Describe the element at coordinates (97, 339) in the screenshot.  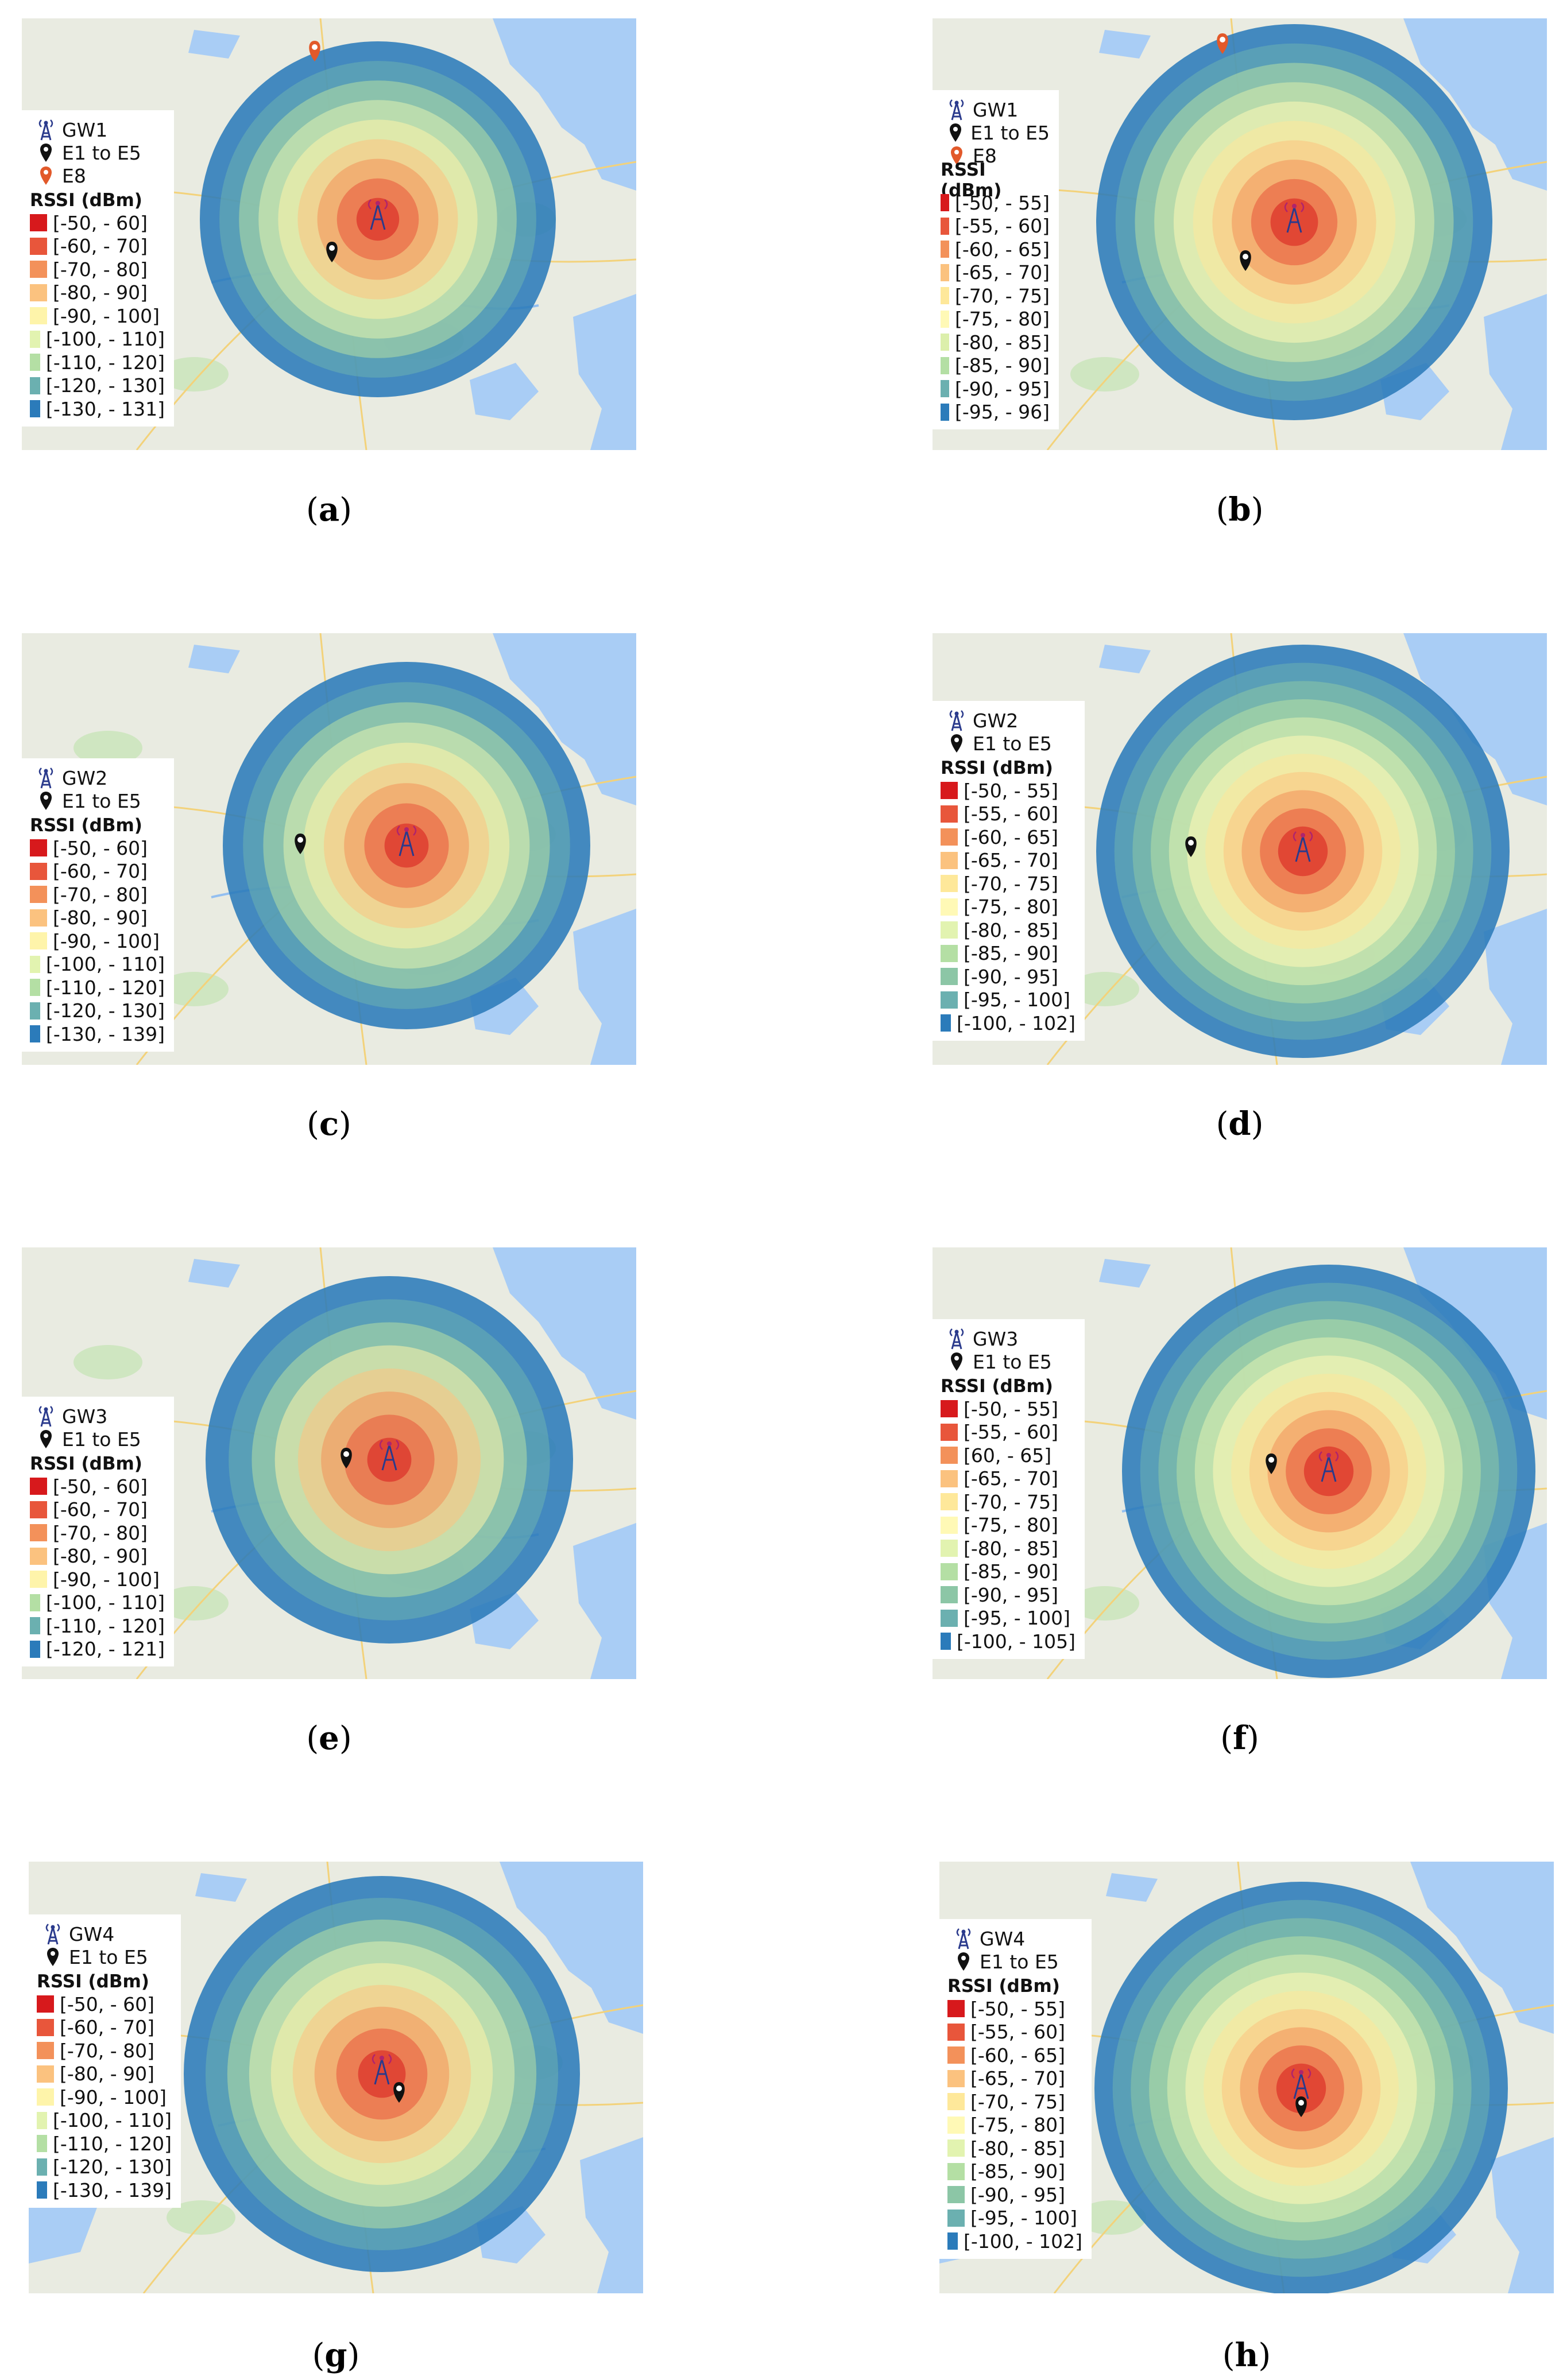
I see `legend-rssi-bin: [-100, - 110]` at that location.